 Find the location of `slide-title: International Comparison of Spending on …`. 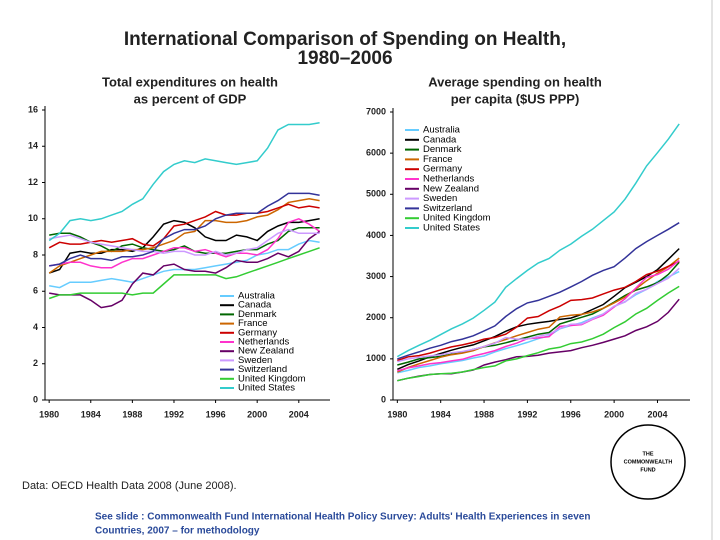

slide-title: International Comparison of Spending on … is located at coordinates (345, 39).